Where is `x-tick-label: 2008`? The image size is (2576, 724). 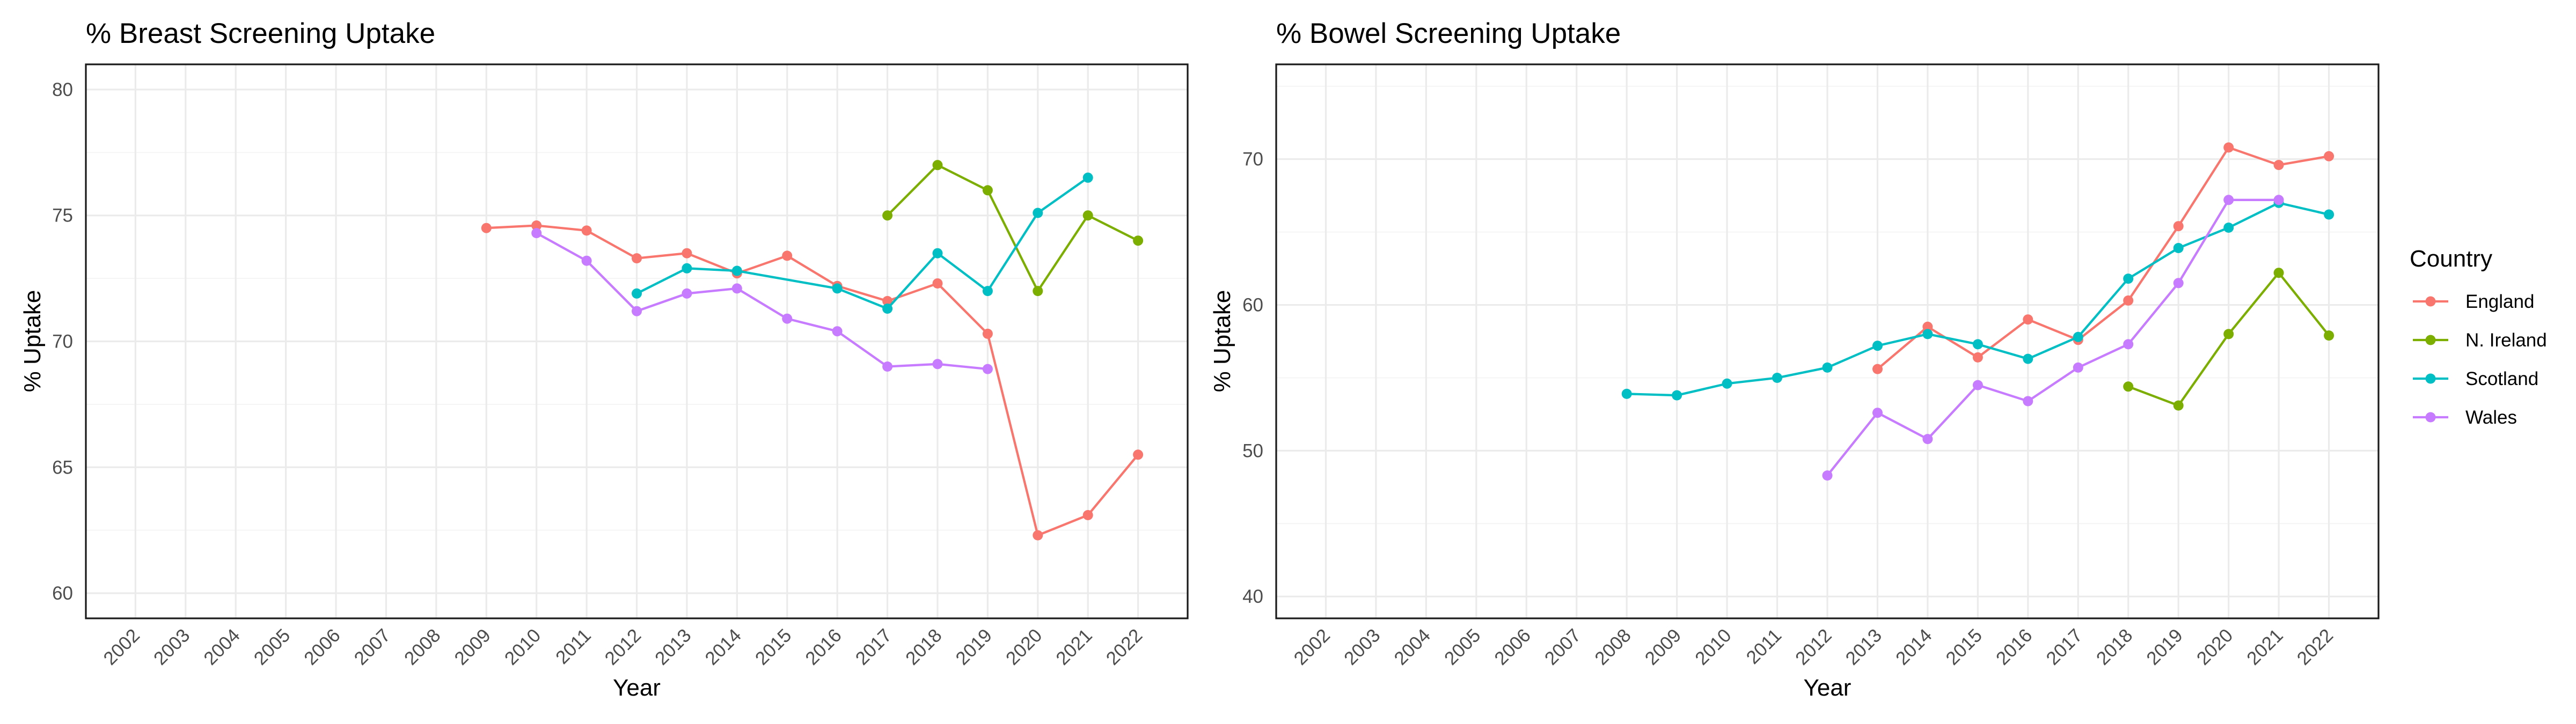
x-tick-label: 2008 is located at coordinates (1613, 647).